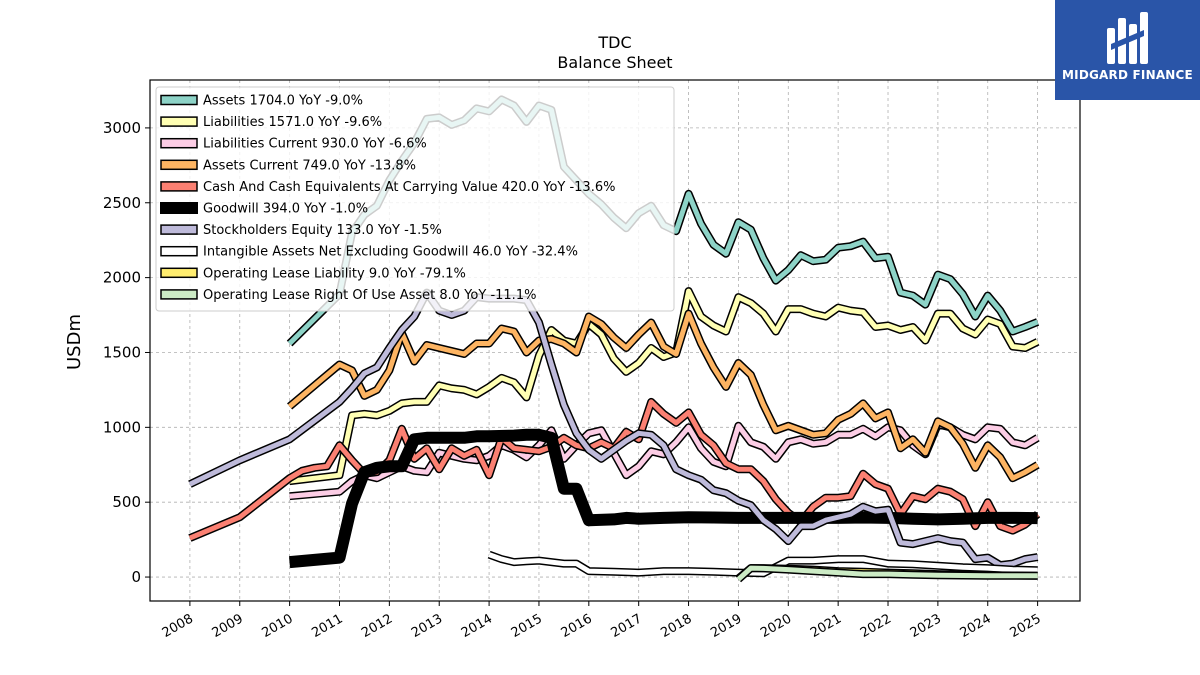 The image size is (1200, 675). What do you see at coordinates (577, 626) in the screenshot?
I see `x-tick-label: 2016` at bounding box center [577, 626].